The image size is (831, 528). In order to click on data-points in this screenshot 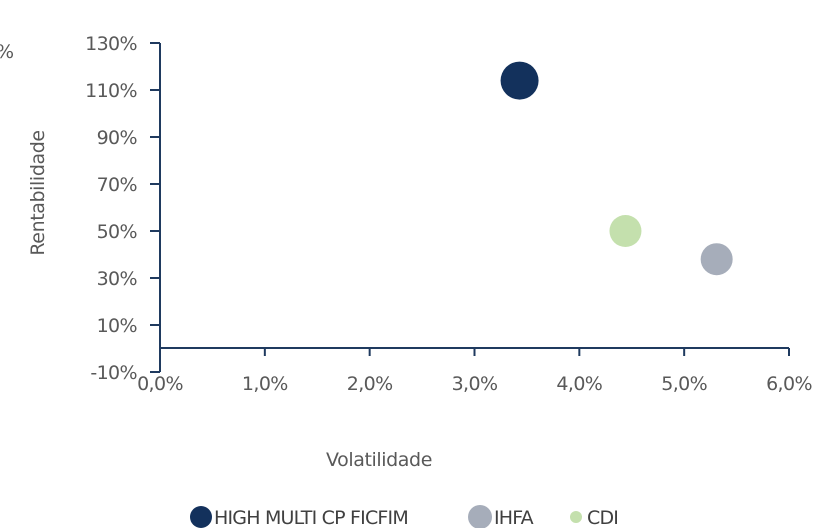, I will do `click(616, 168)`.